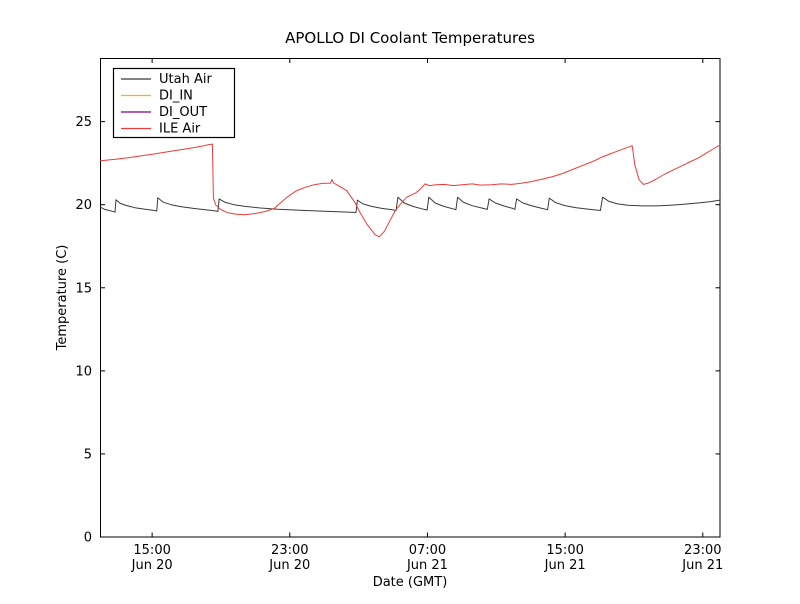  I want to click on legend-item-label-ile-air: ILE Air, so click(180, 129).